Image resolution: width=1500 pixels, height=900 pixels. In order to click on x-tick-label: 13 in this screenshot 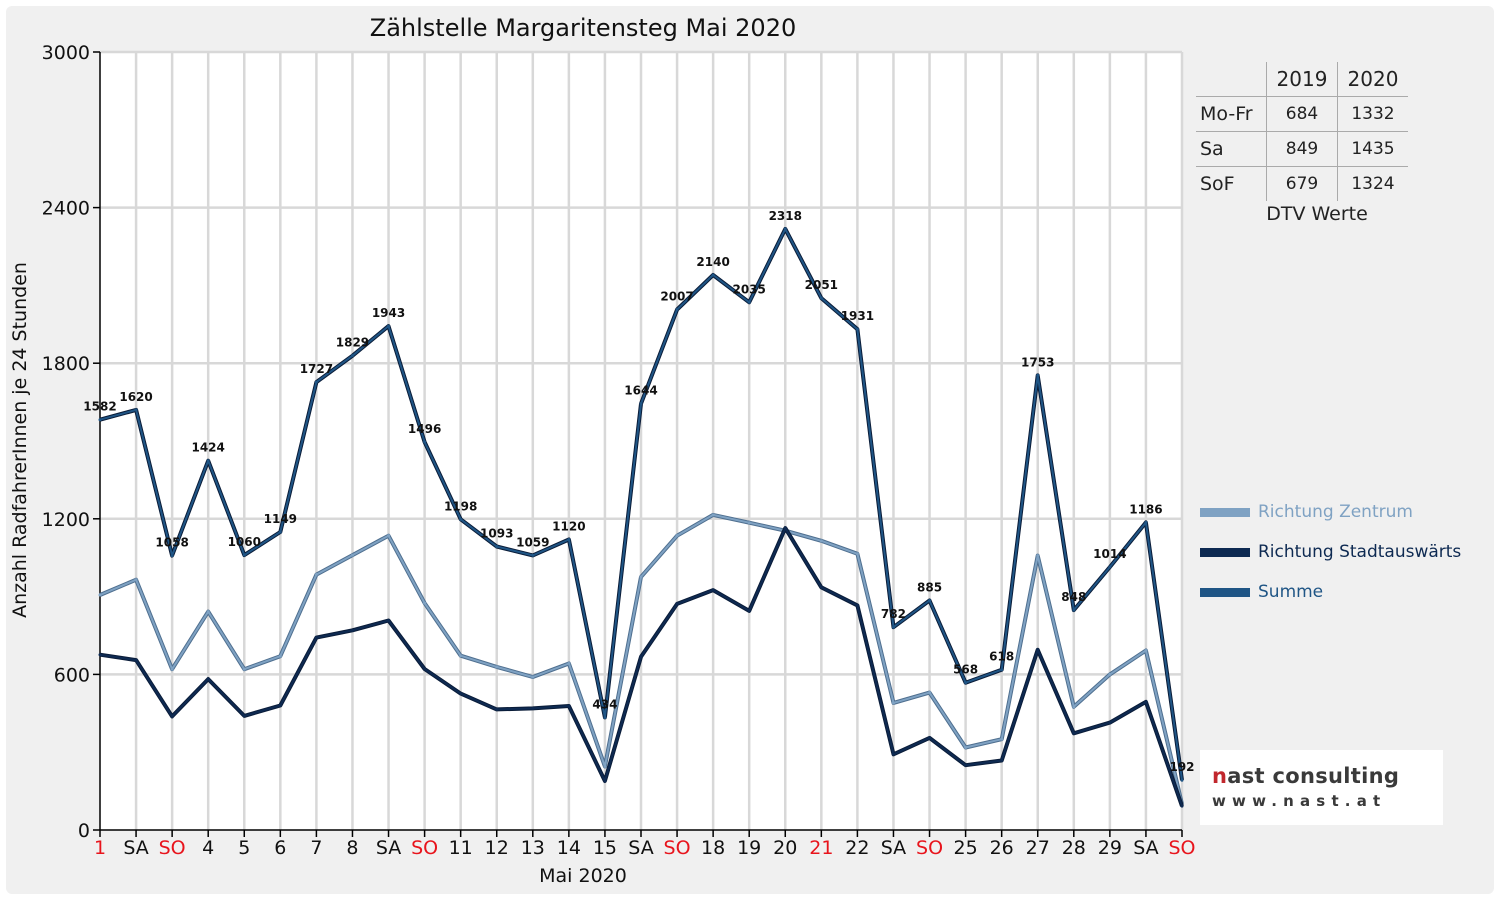, I will do `click(533, 848)`.